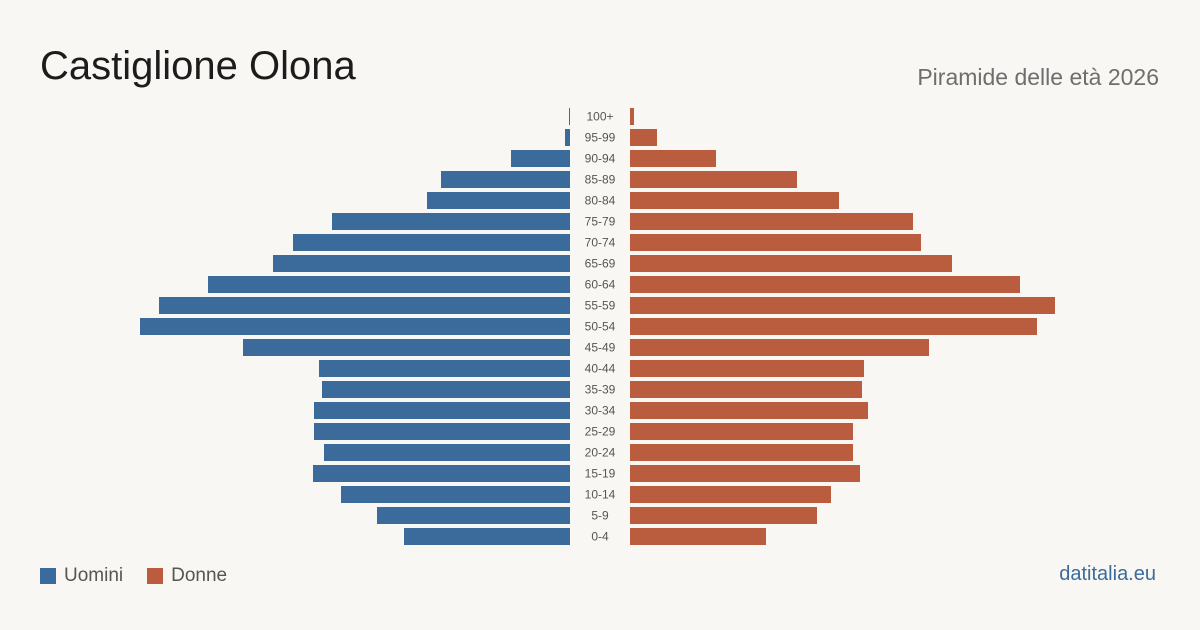  Describe the element at coordinates (600, 327) in the screenshot. I see `age-group-label: 50-54` at that location.